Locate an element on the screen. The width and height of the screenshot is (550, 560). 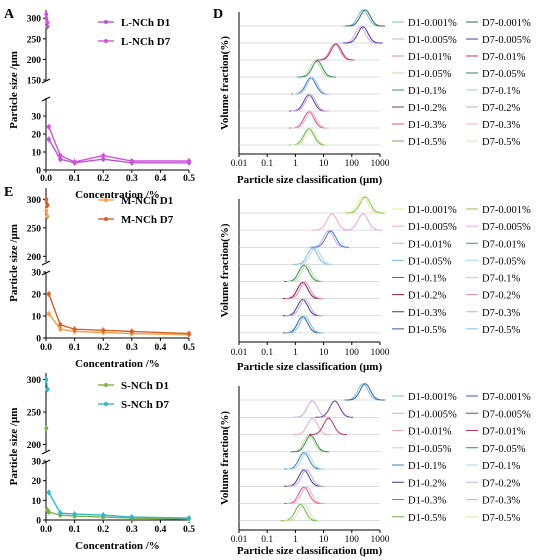
legend-label: D1-0.001% is located at coordinates (432, 210).